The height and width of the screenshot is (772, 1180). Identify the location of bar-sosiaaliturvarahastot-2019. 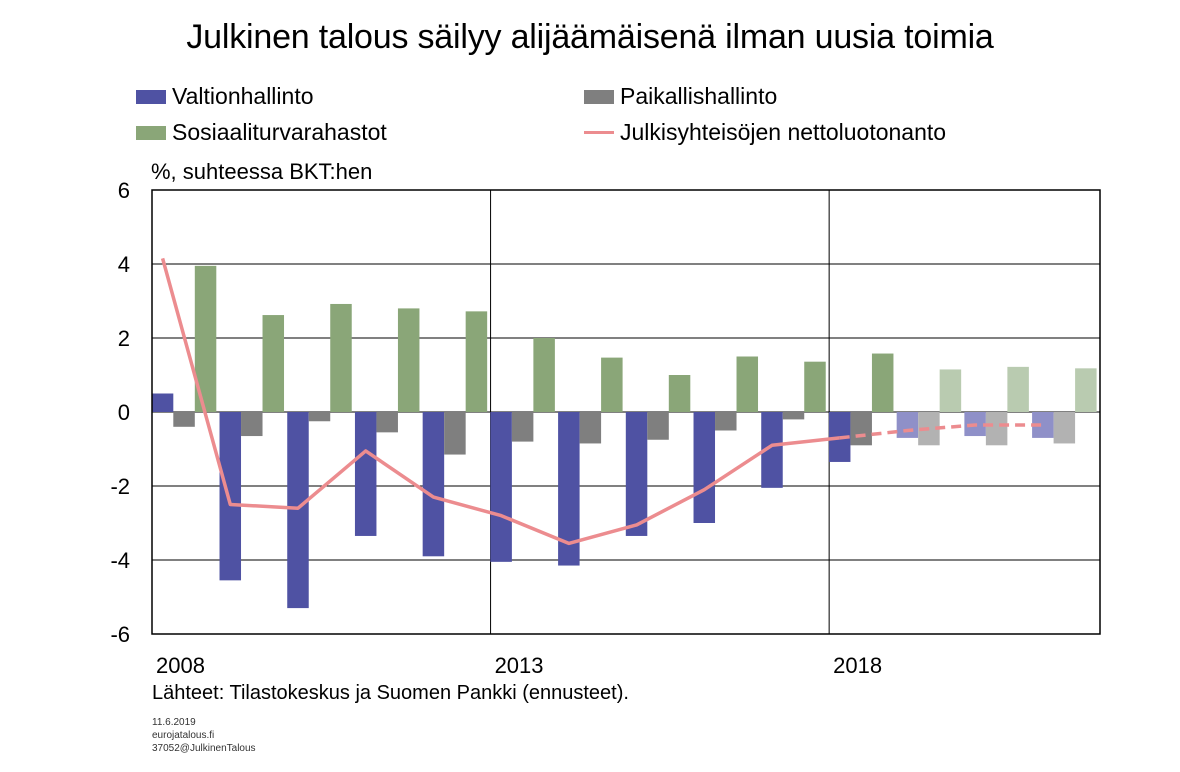
(950, 390).